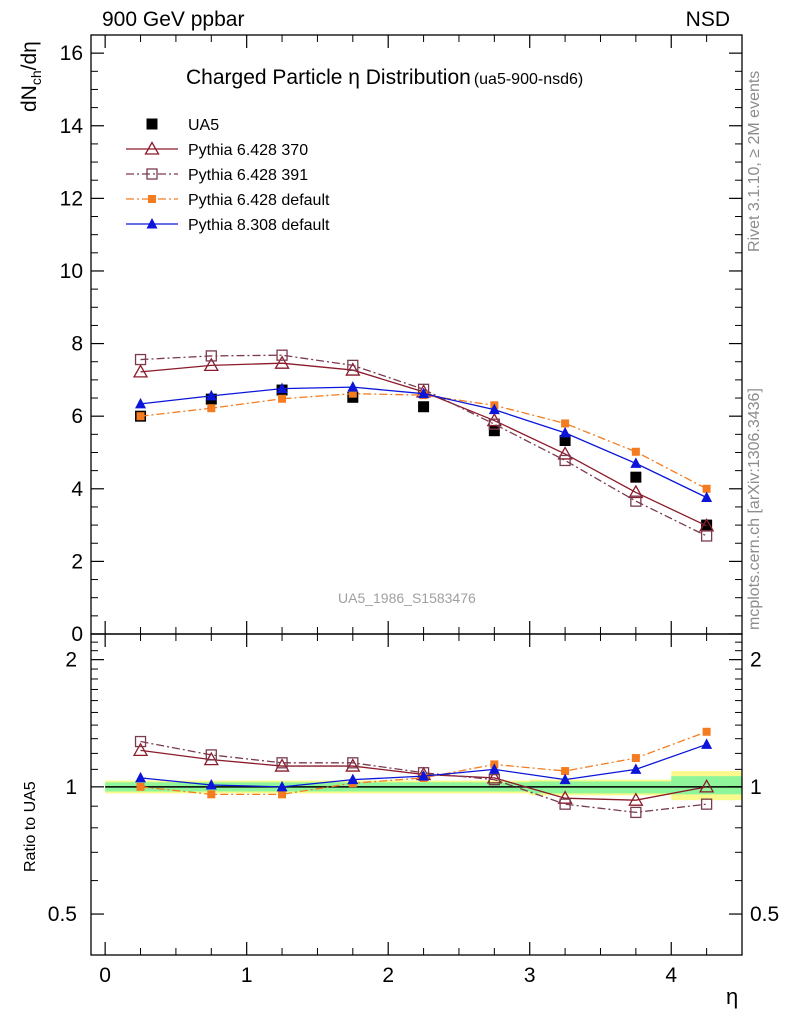  Describe the element at coordinates (71, 787) in the screenshot. I see `ratio-ytick-label: 1` at that location.